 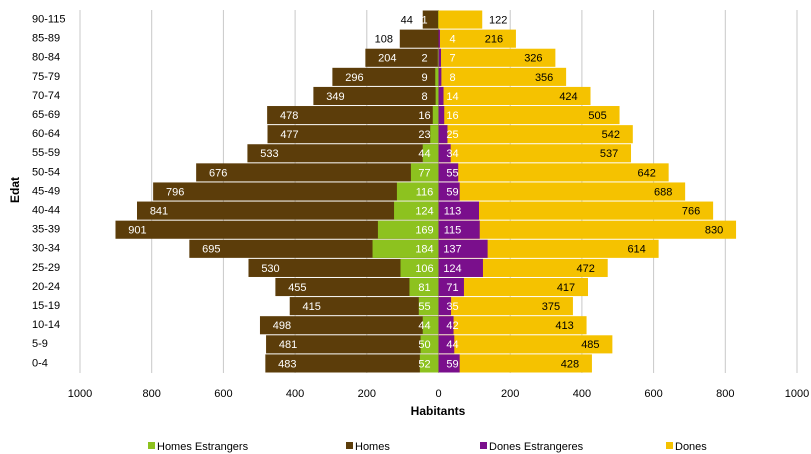 What do you see at coordinates (494, 40) in the screenshot?
I see `data-label: 216` at bounding box center [494, 40].